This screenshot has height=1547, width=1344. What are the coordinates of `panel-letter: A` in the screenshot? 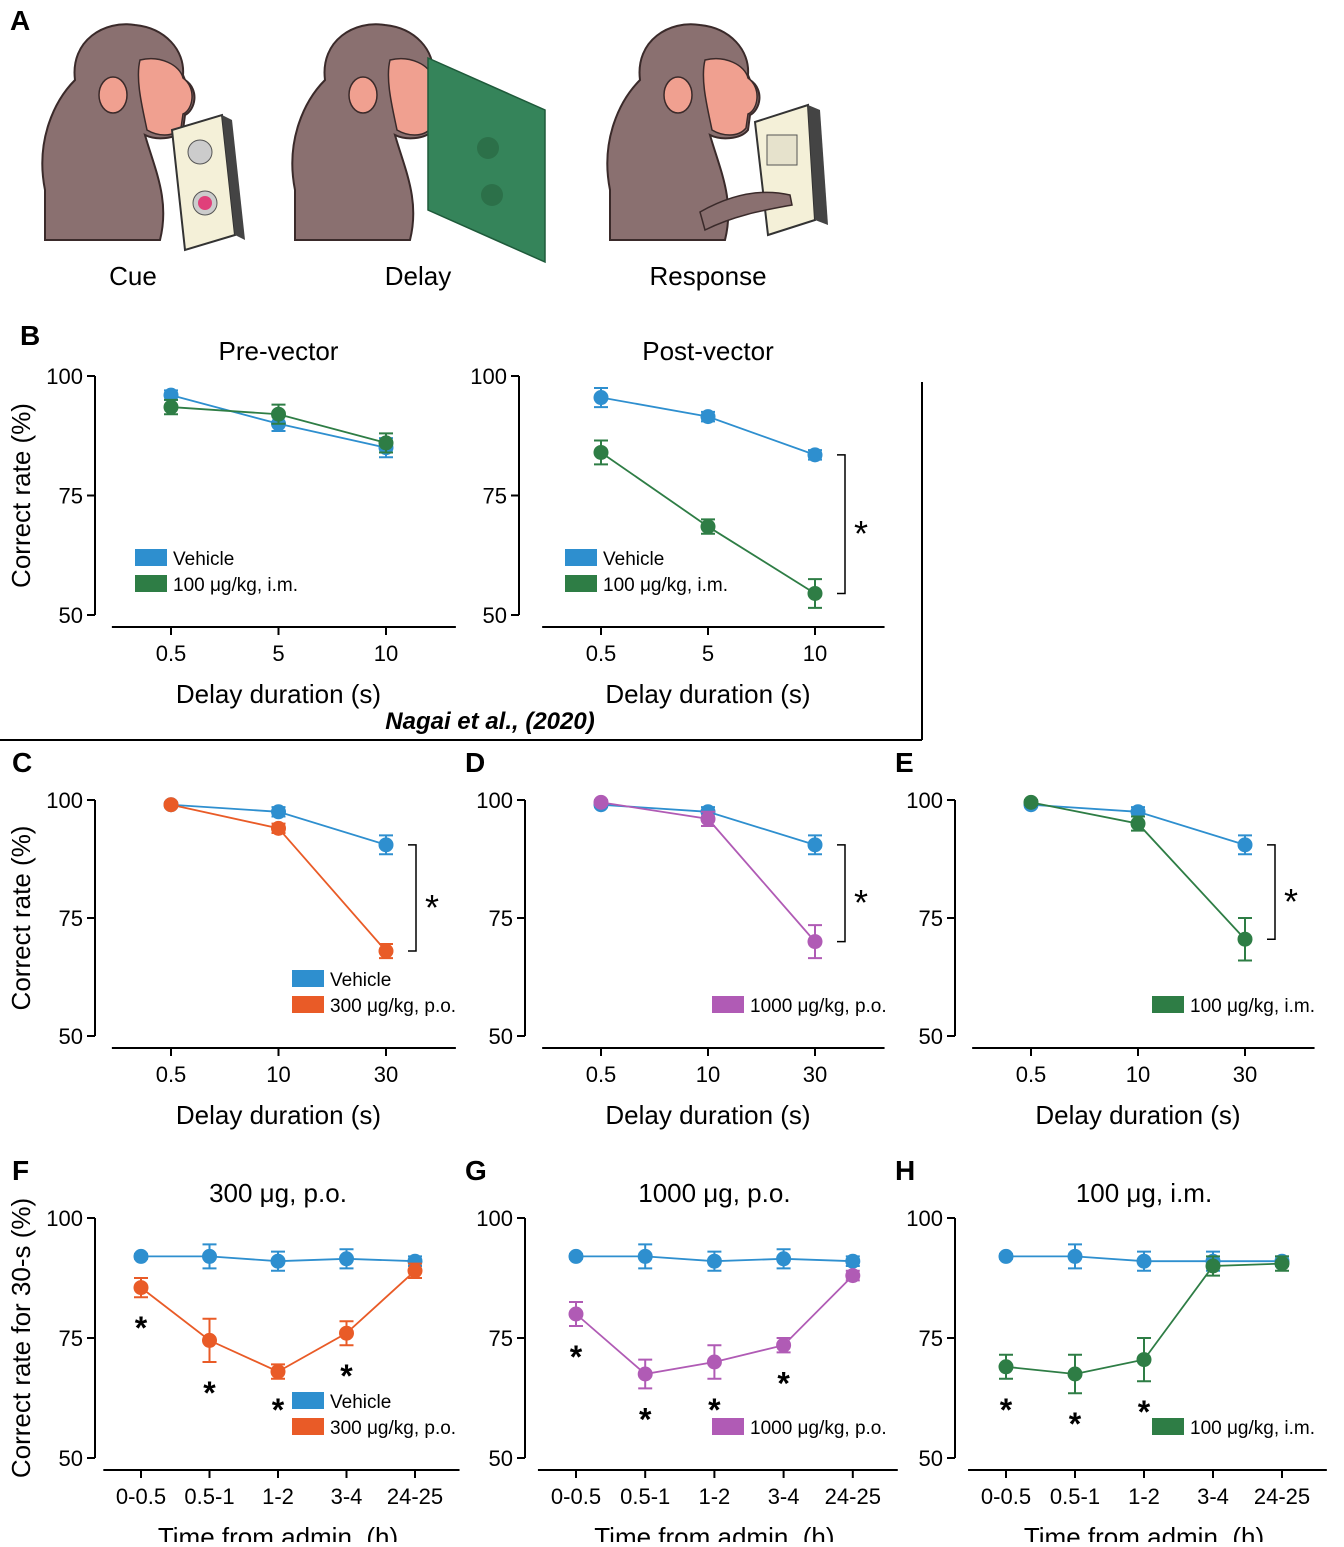 It's located at (20, 20).